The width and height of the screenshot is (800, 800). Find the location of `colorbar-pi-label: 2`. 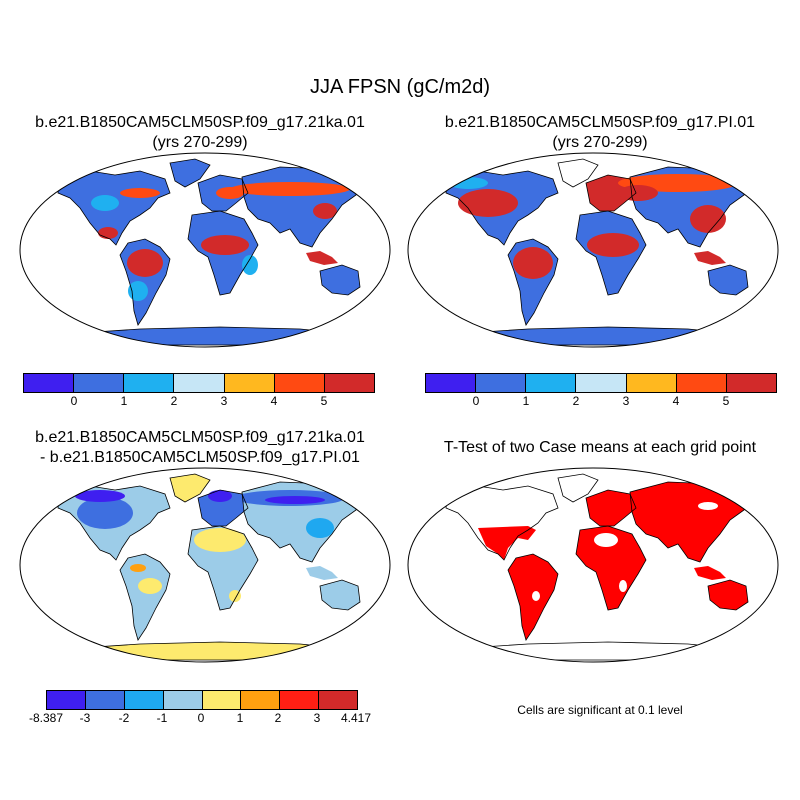

colorbar-pi-label: 2 is located at coordinates (576, 401).